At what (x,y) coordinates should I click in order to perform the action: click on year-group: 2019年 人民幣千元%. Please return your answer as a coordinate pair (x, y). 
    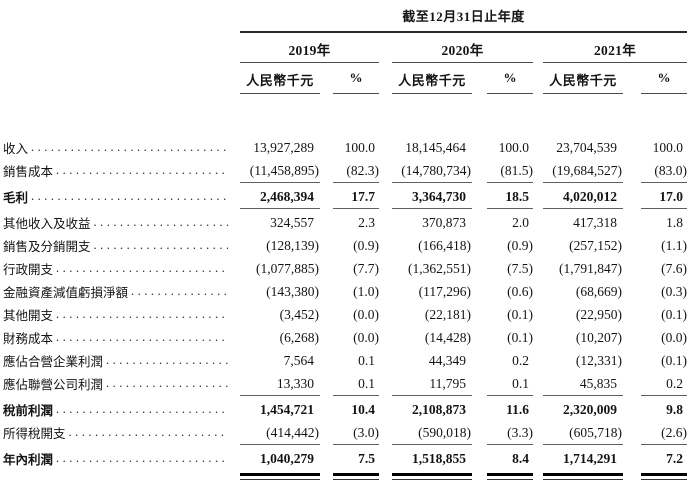
    Looking at the image, I should click on (309, 66).